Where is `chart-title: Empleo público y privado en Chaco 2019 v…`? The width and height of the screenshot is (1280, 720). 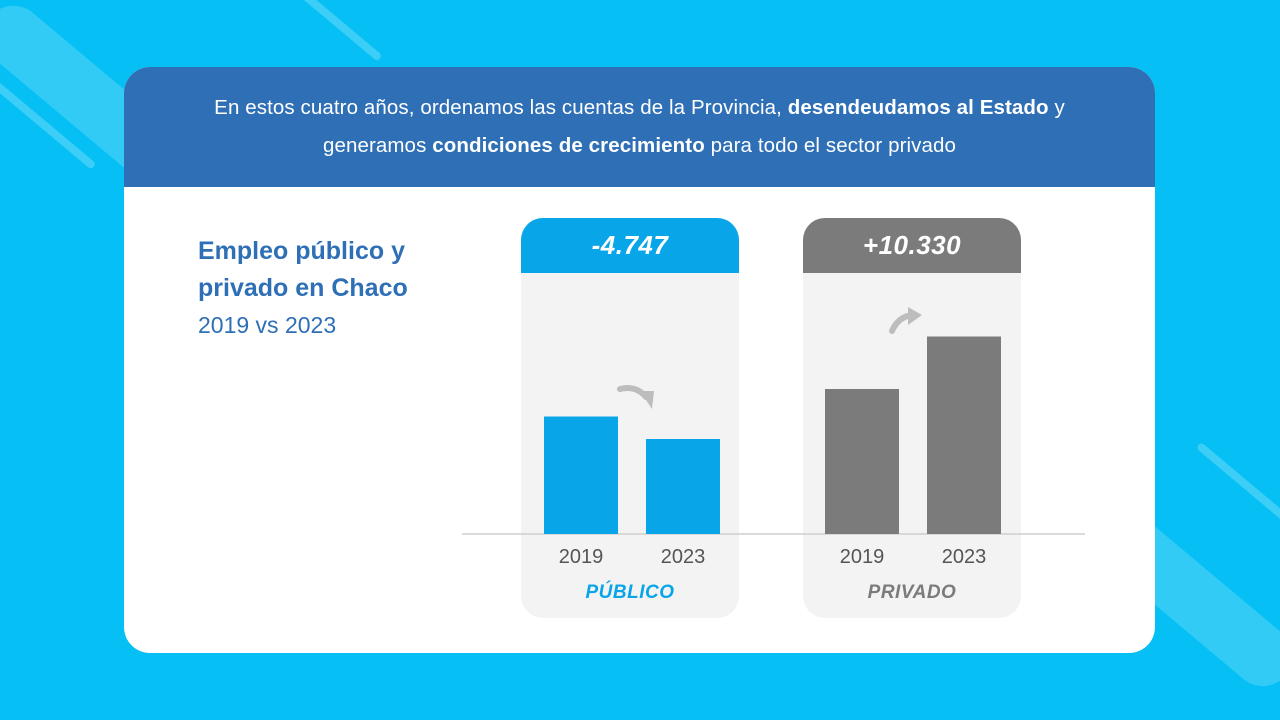 chart-title: Empleo público y privado en Chaco 2019 v… is located at coordinates (303, 288).